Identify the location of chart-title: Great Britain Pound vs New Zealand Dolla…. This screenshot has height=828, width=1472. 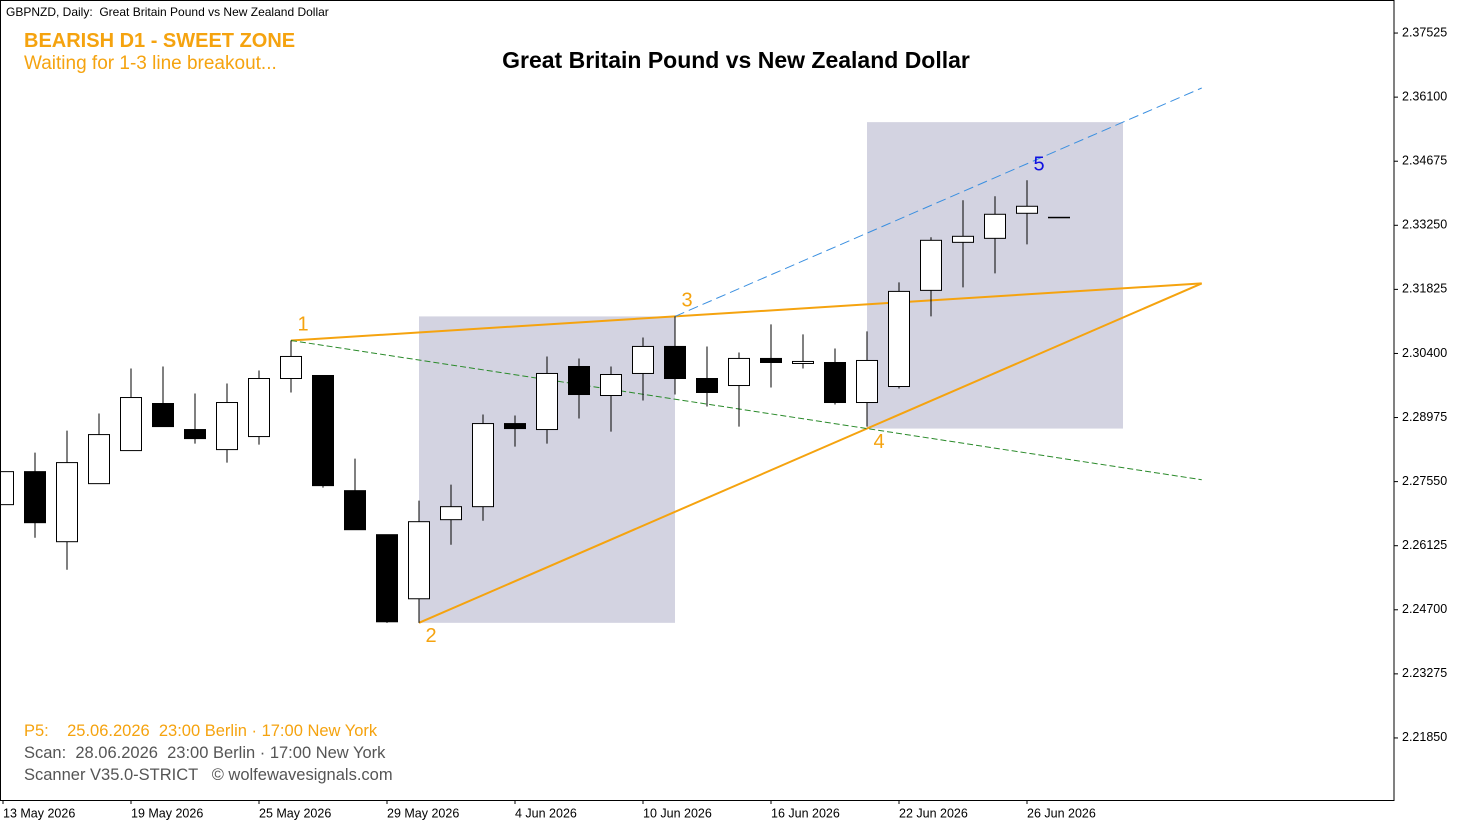
(736, 60).